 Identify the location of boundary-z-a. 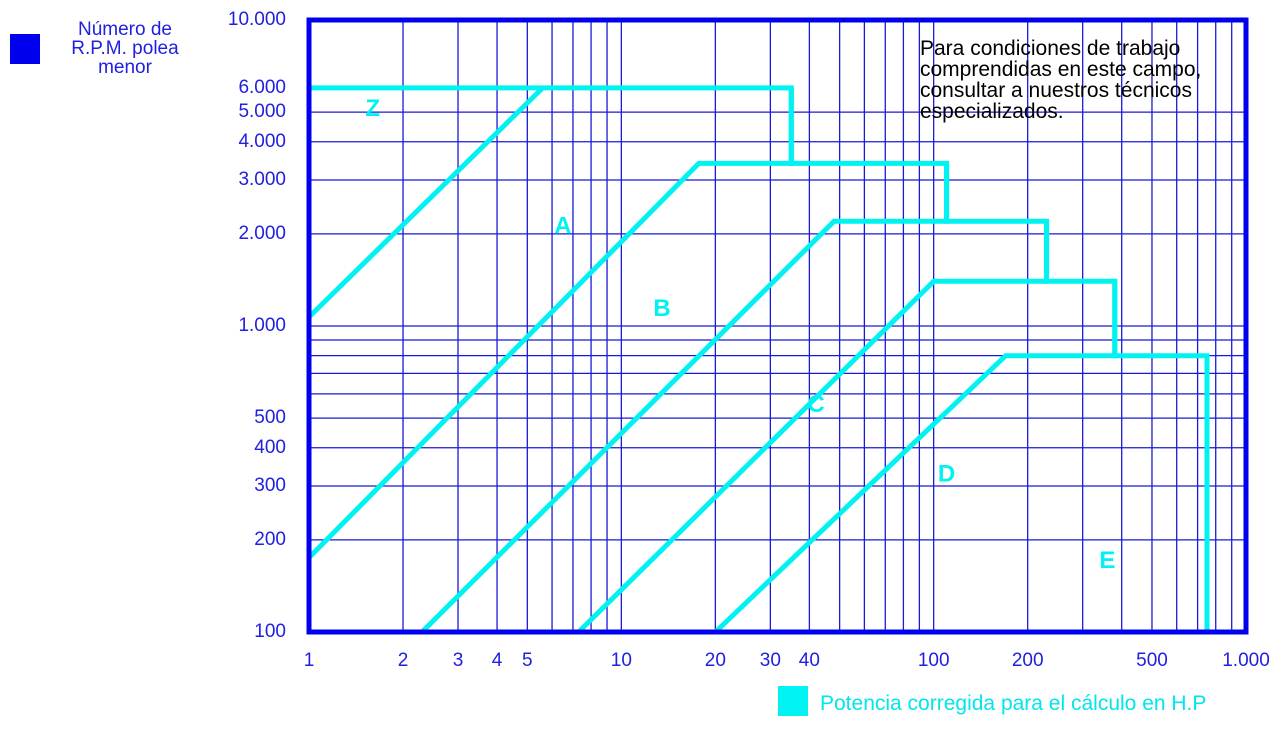
(426, 202).